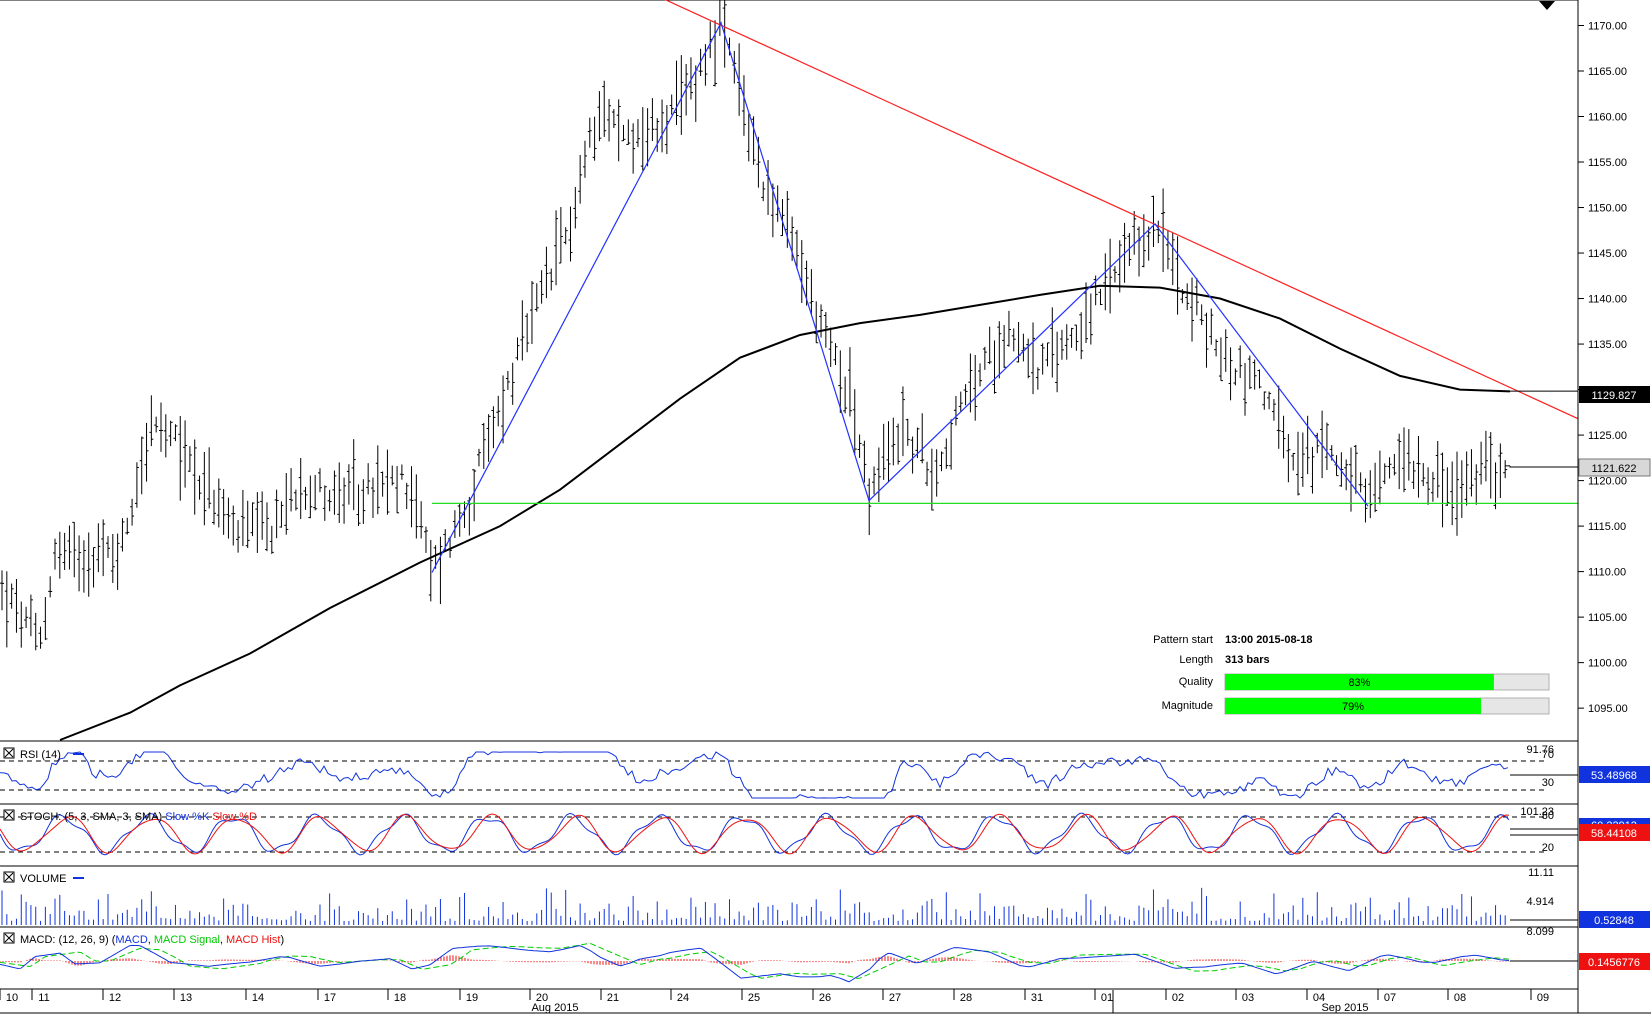 This screenshot has height=1014, width=1651. What do you see at coordinates (825, 998) in the screenshot?
I see `x-tick-label: 26` at bounding box center [825, 998].